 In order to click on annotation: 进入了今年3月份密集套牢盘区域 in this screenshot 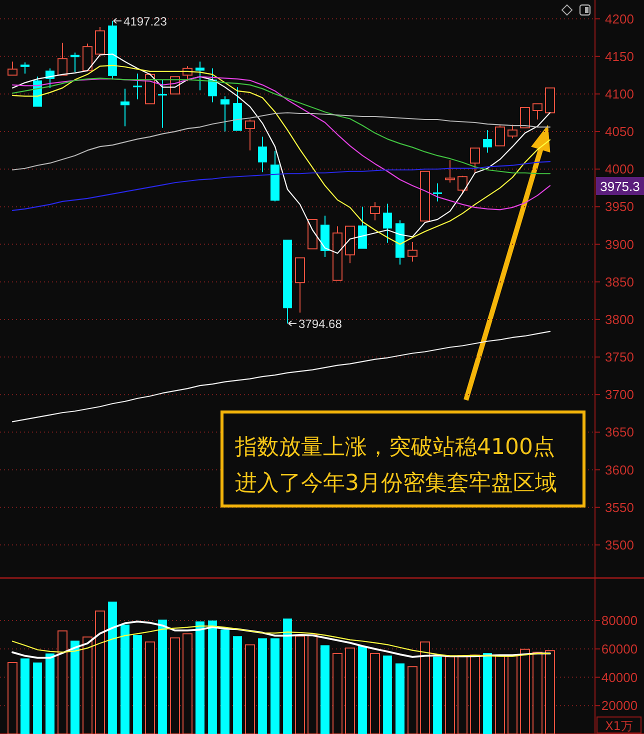, I will do `click(396, 483)`.